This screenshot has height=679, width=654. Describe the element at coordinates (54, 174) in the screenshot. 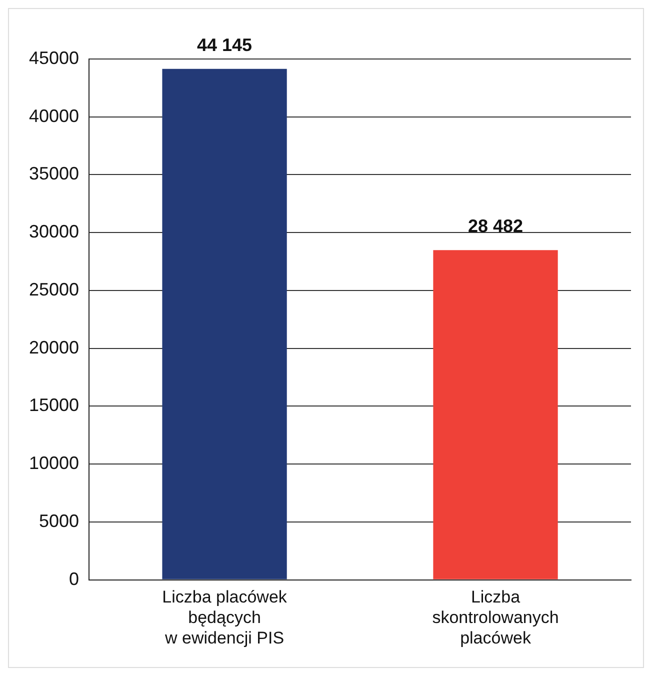

I see `y-tick-label: 35000` at that location.